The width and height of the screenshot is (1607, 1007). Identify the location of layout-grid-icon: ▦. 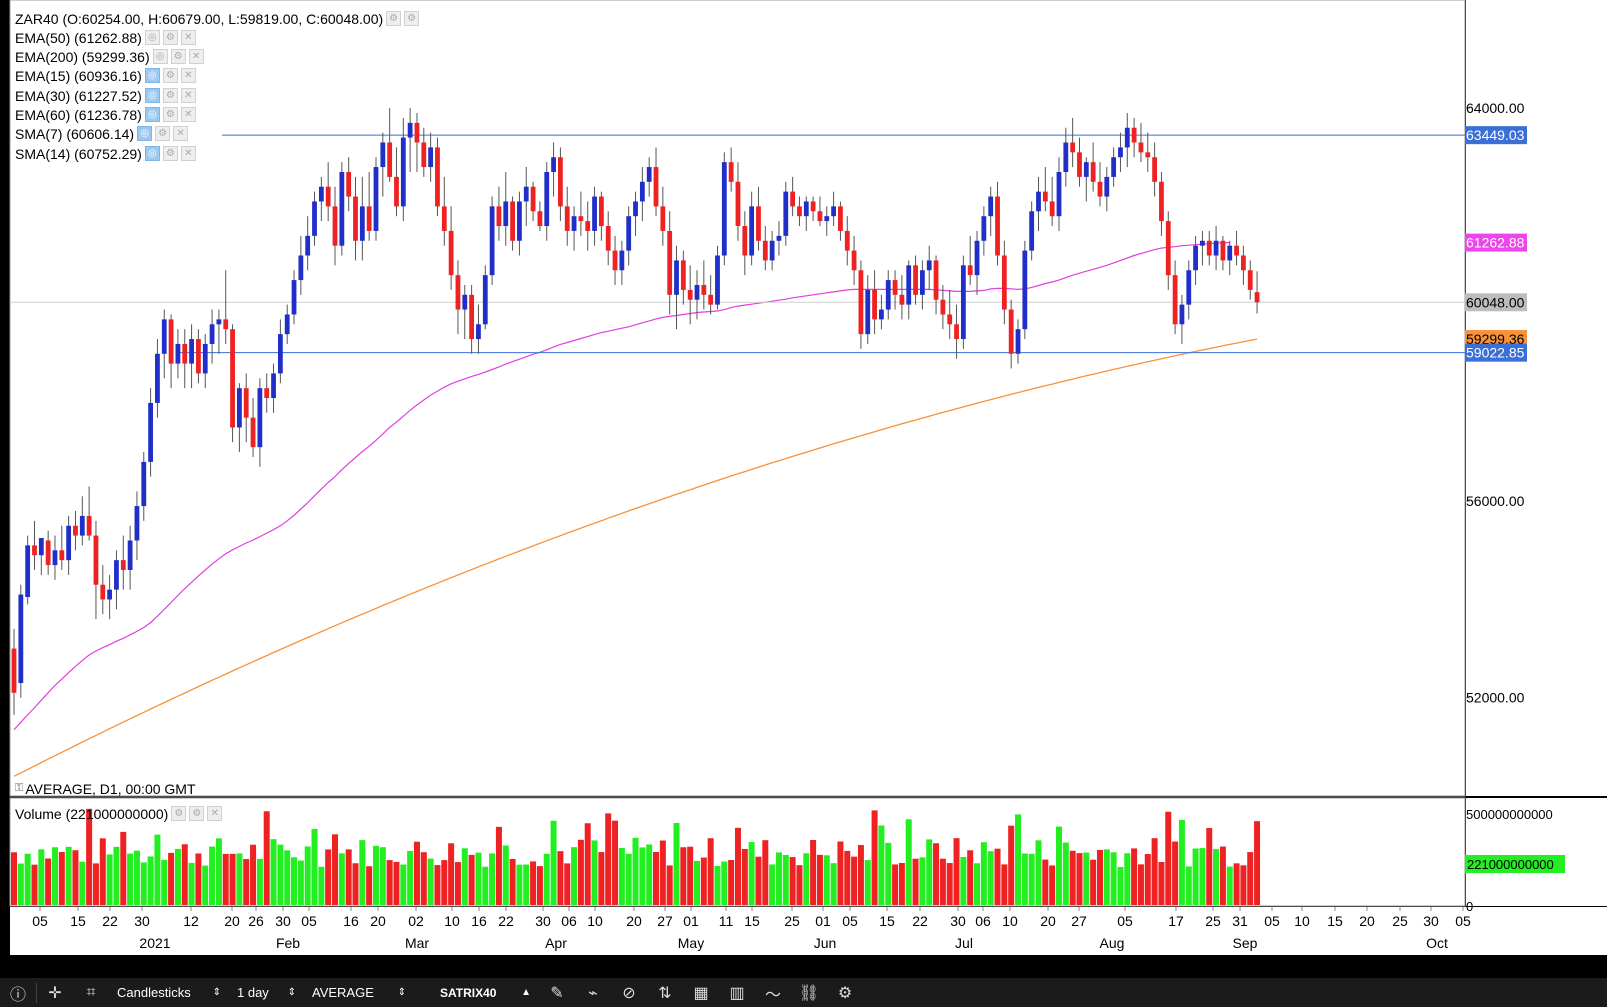
(701, 993).